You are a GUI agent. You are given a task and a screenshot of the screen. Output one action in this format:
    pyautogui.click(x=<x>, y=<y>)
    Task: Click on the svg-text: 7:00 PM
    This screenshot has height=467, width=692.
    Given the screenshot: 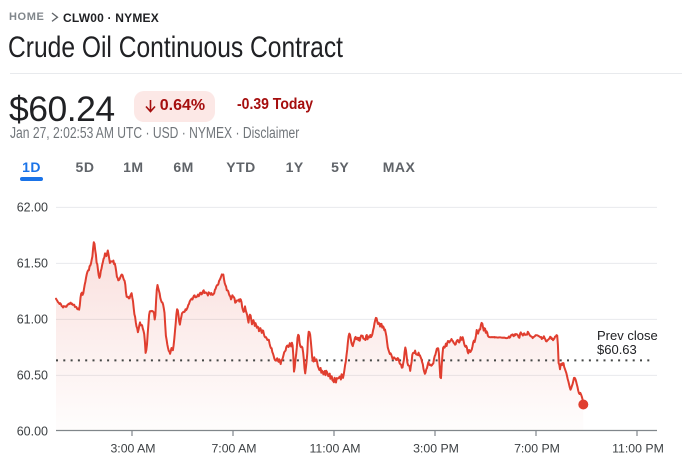 What is the action you would take?
    pyautogui.click(x=537, y=449)
    